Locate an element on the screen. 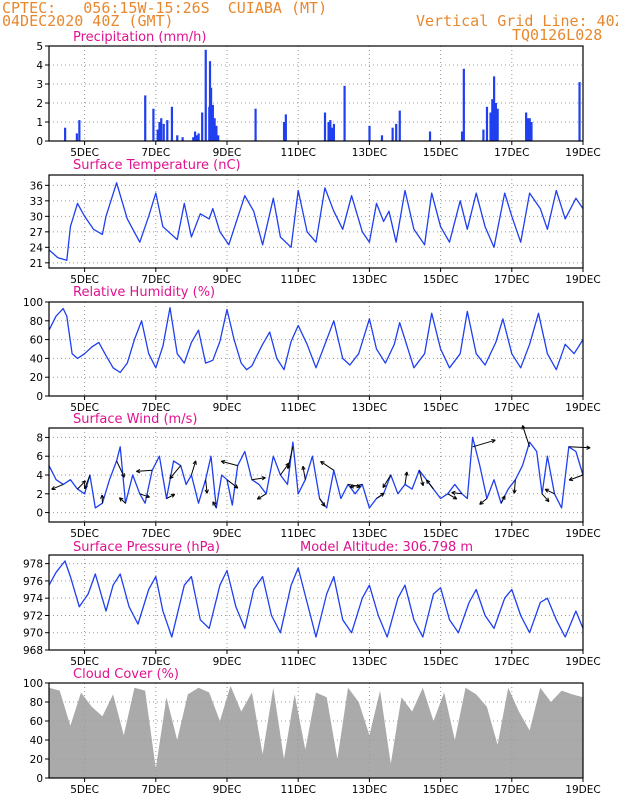 The width and height of the screenshot is (618, 800). y-tick-label: 8 is located at coordinates (39, 438).